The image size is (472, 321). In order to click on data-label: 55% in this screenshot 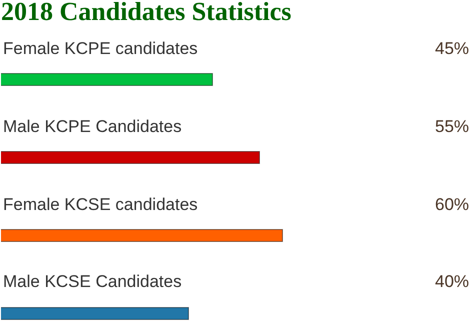, I will do `click(452, 126)`.